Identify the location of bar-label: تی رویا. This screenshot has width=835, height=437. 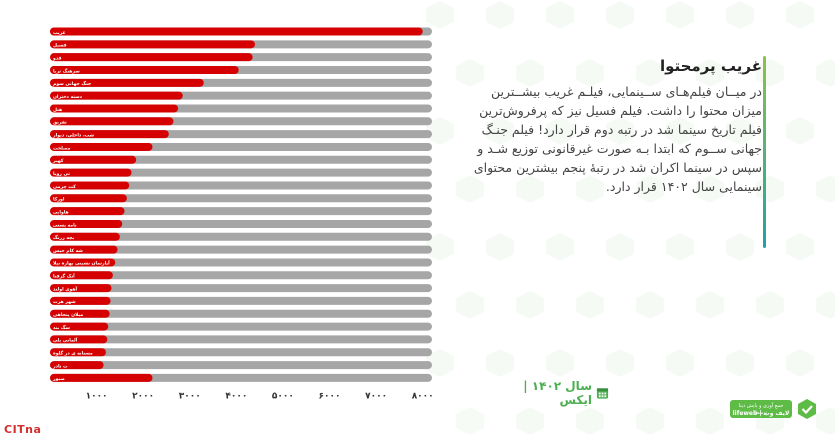
(61, 174).